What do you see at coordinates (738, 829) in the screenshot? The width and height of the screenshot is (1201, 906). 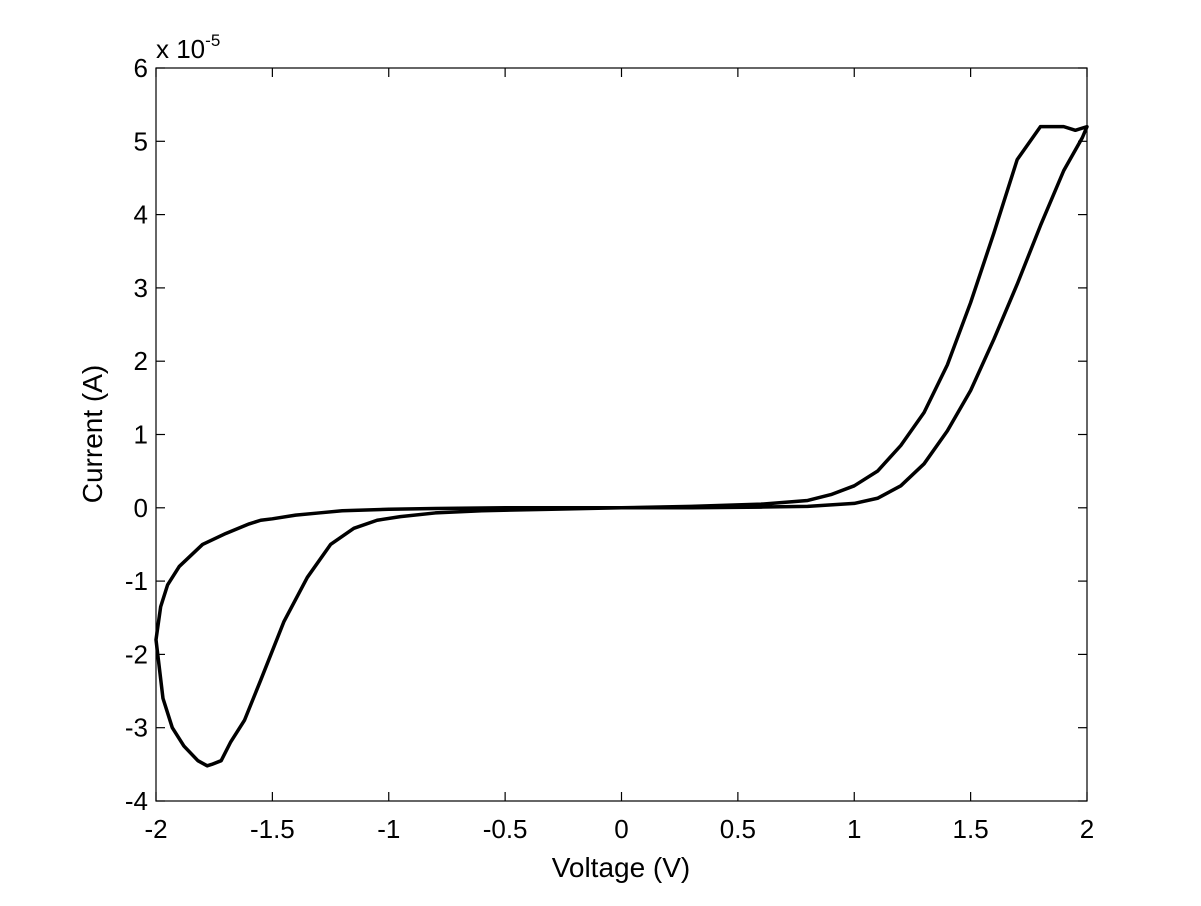 I see `x-tick-label: 0.5` at bounding box center [738, 829].